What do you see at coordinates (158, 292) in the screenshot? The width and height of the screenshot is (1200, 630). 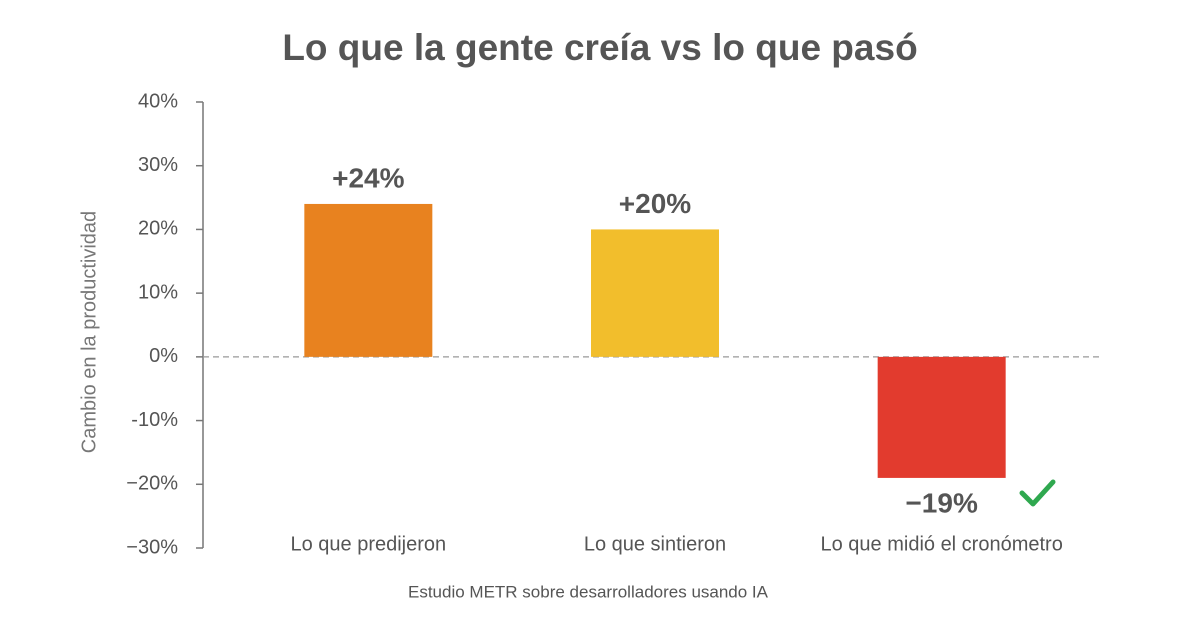 I see `y-tick-label: 10%` at bounding box center [158, 292].